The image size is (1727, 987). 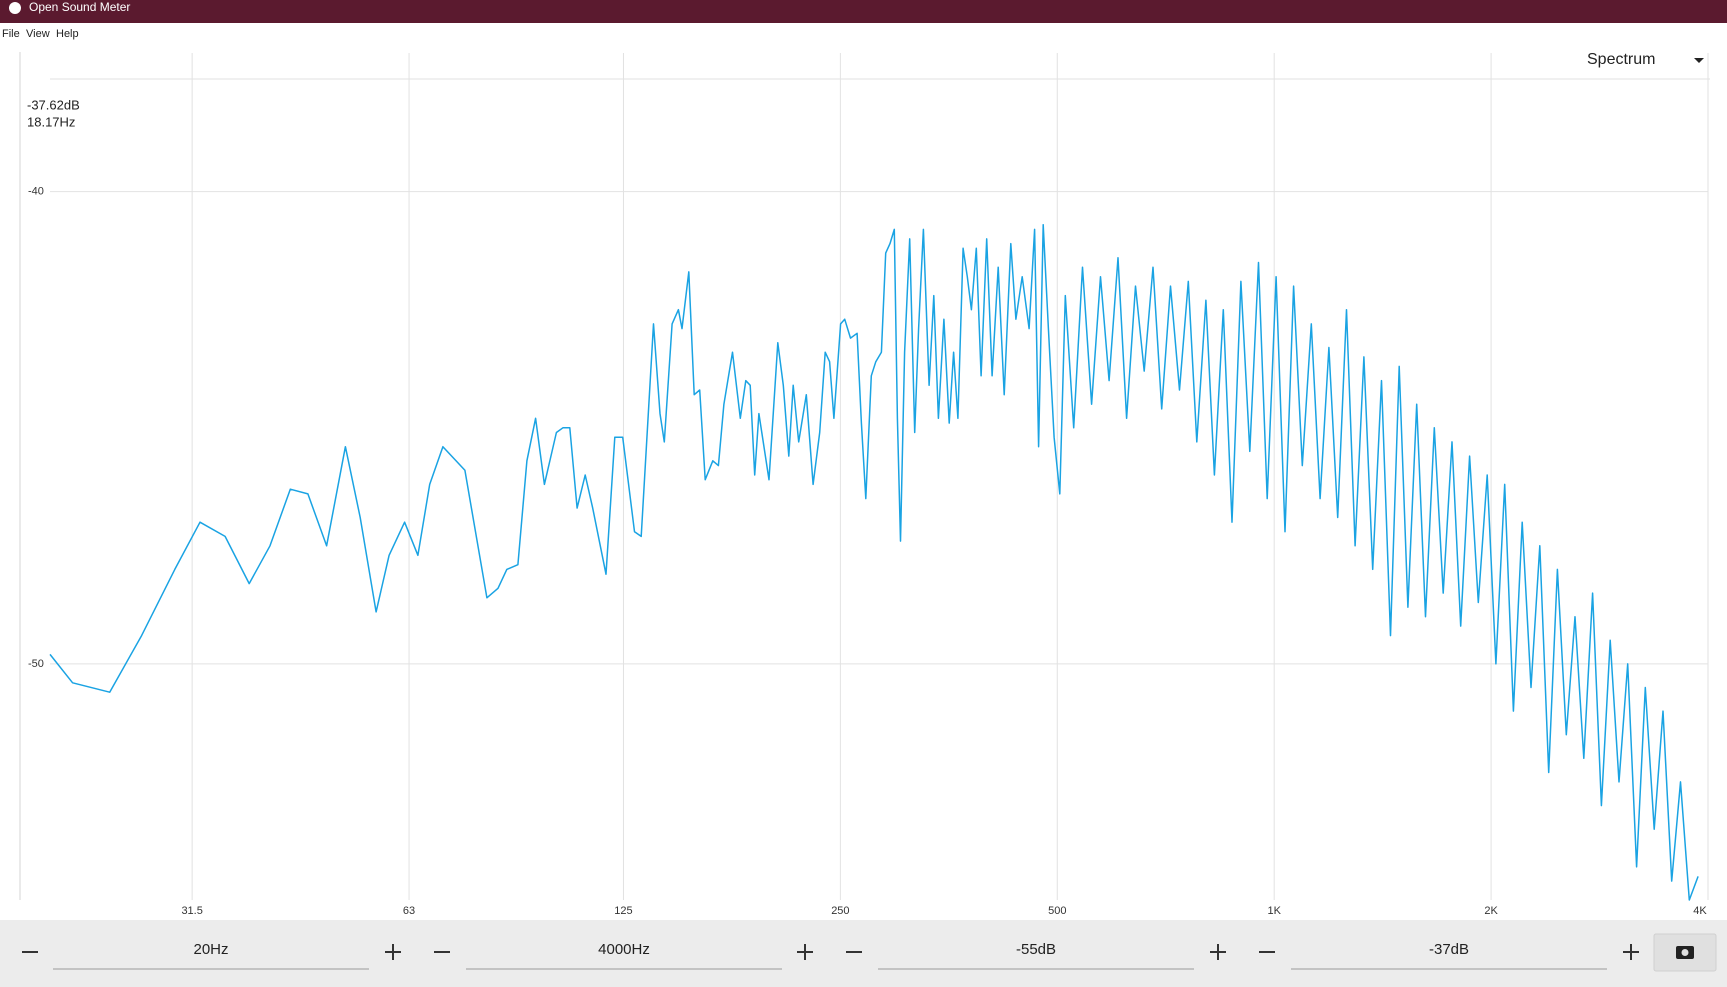 What do you see at coordinates (1699, 60) in the screenshot?
I see `dropdown-arrow` at bounding box center [1699, 60].